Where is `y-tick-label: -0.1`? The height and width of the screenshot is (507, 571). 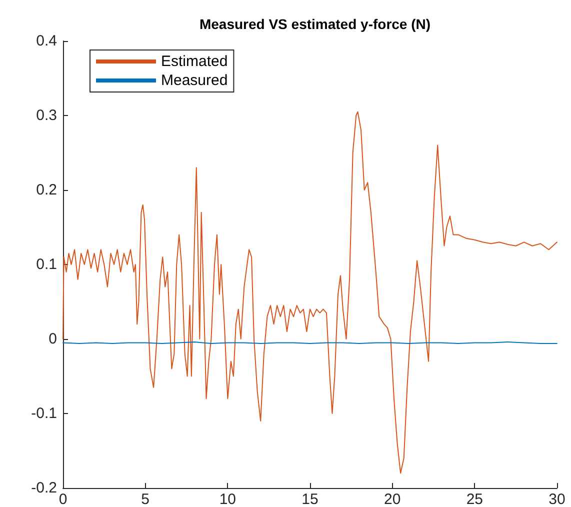 y-tick-label: -0.1 is located at coordinates (44, 413).